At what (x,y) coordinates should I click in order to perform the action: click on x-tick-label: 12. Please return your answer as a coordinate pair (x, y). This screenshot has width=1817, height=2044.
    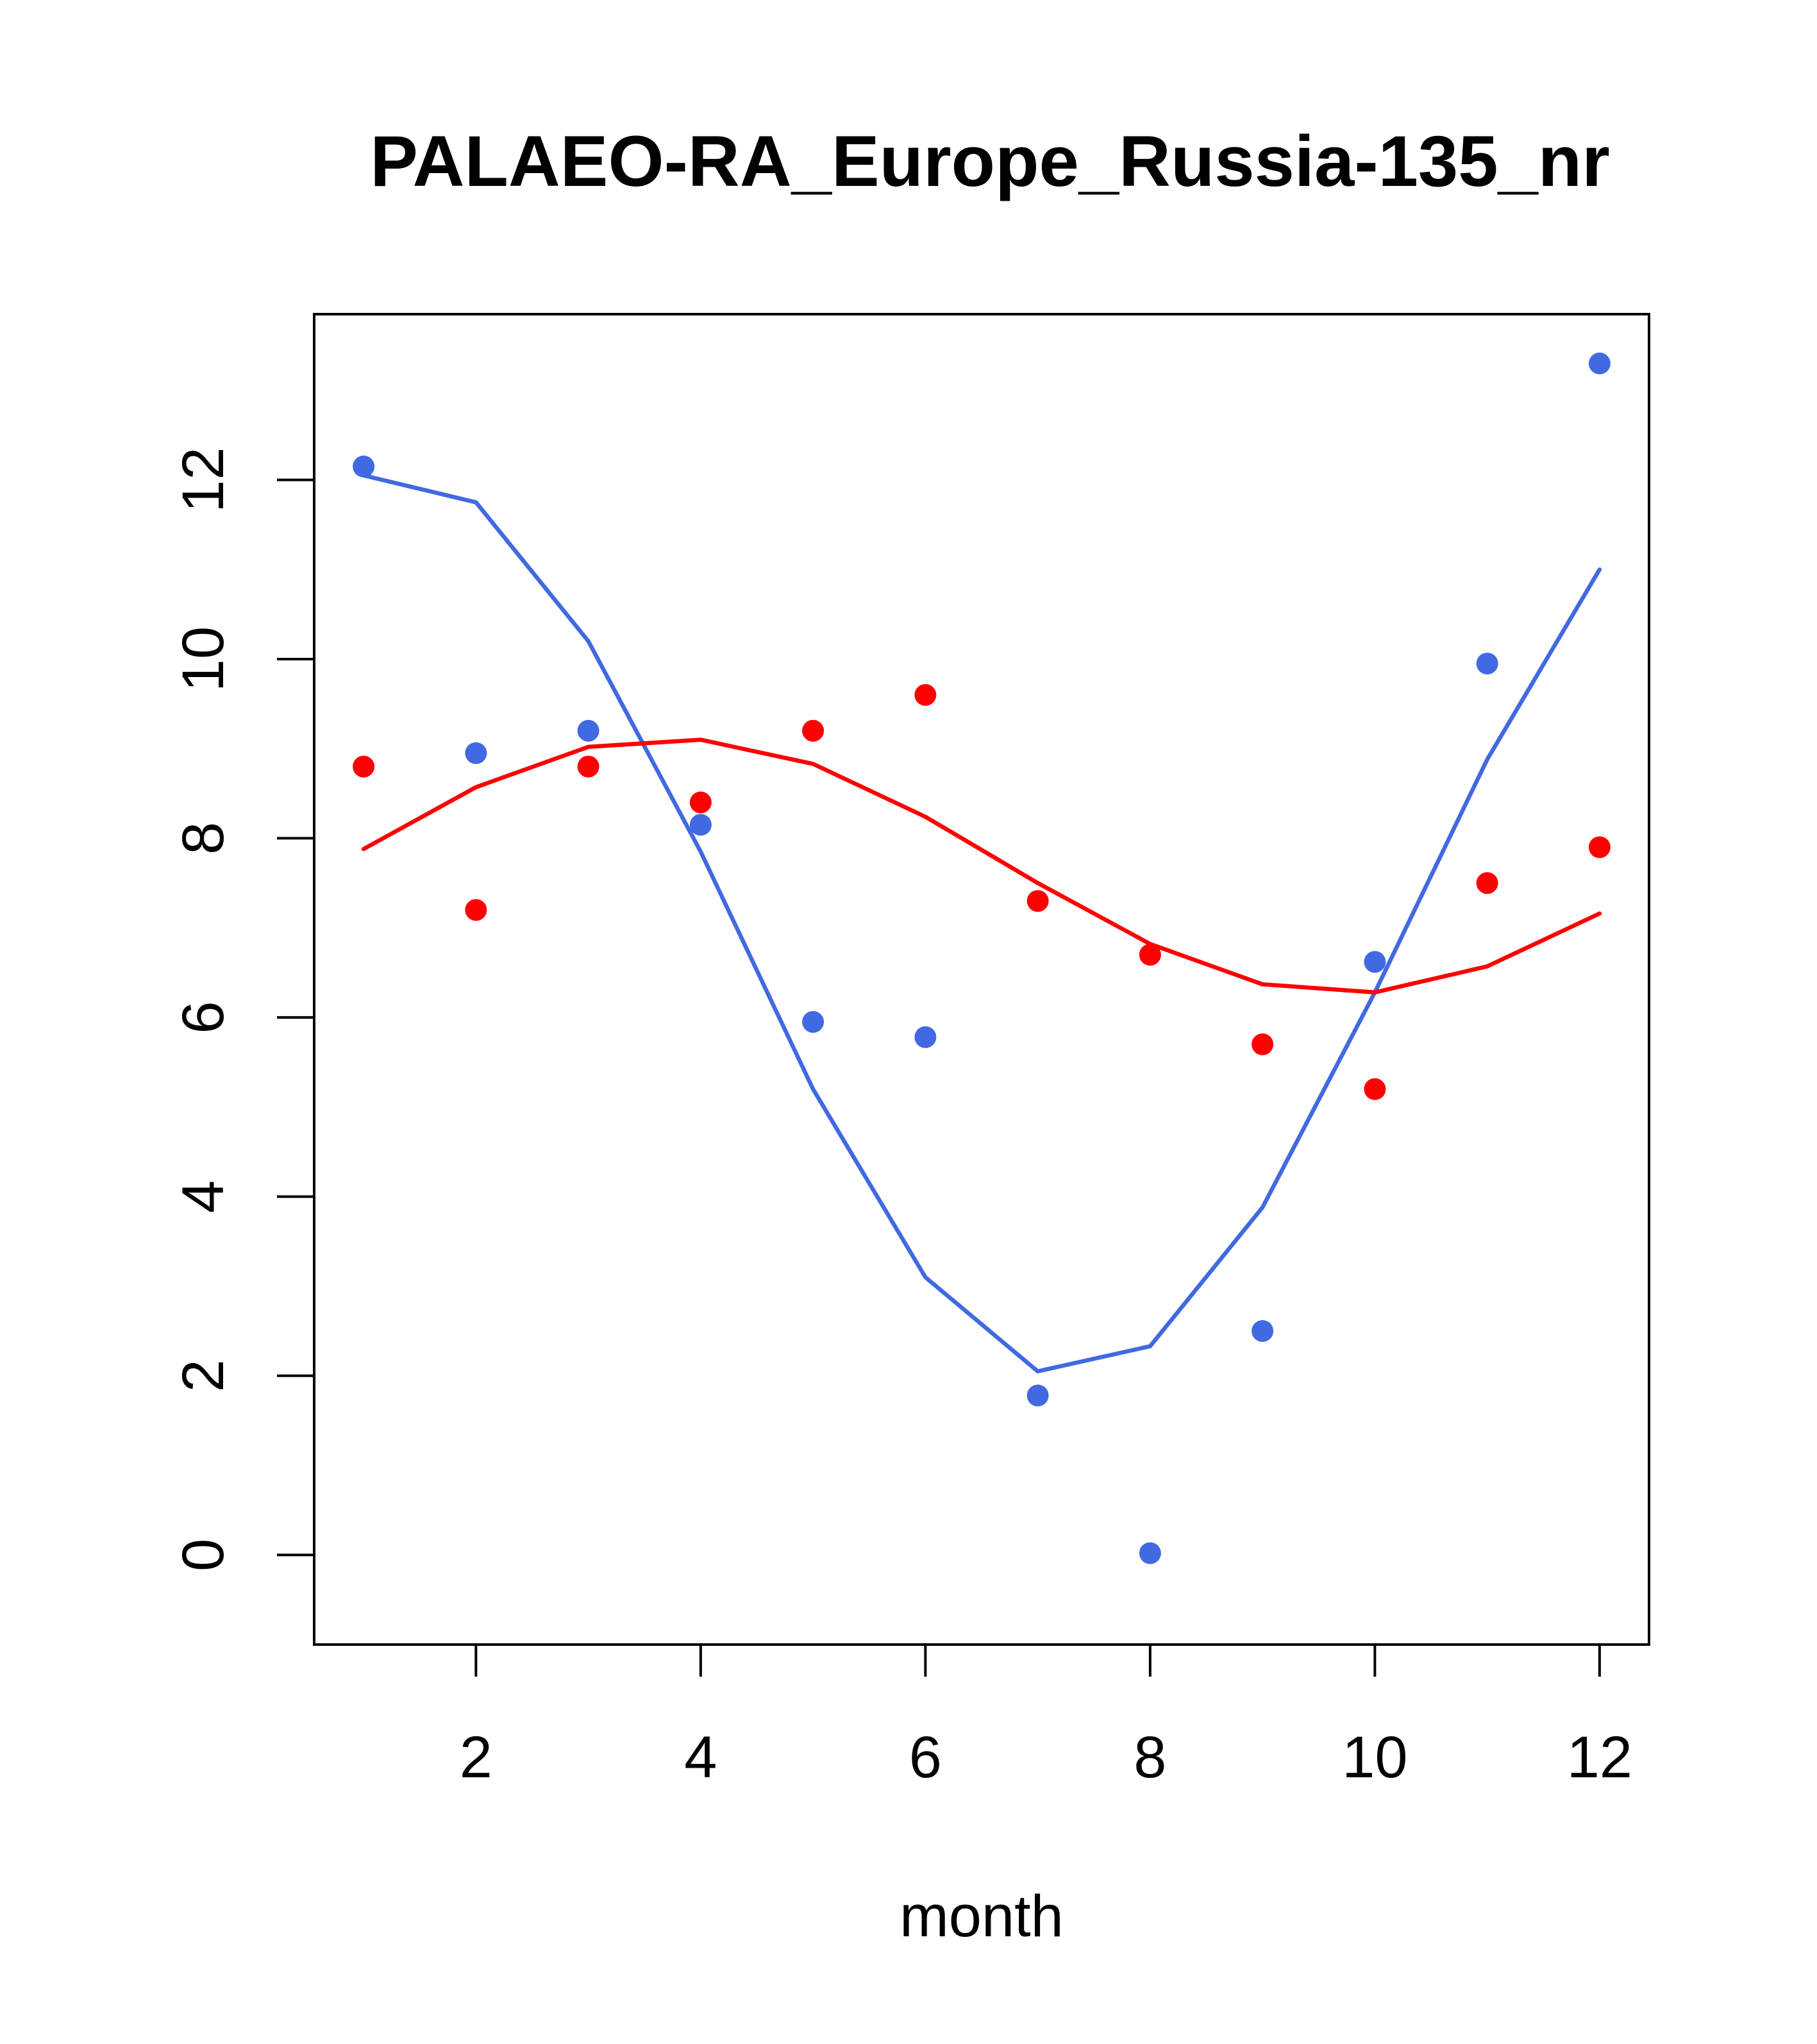
    Looking at the image, I should click on (1600, 1757).